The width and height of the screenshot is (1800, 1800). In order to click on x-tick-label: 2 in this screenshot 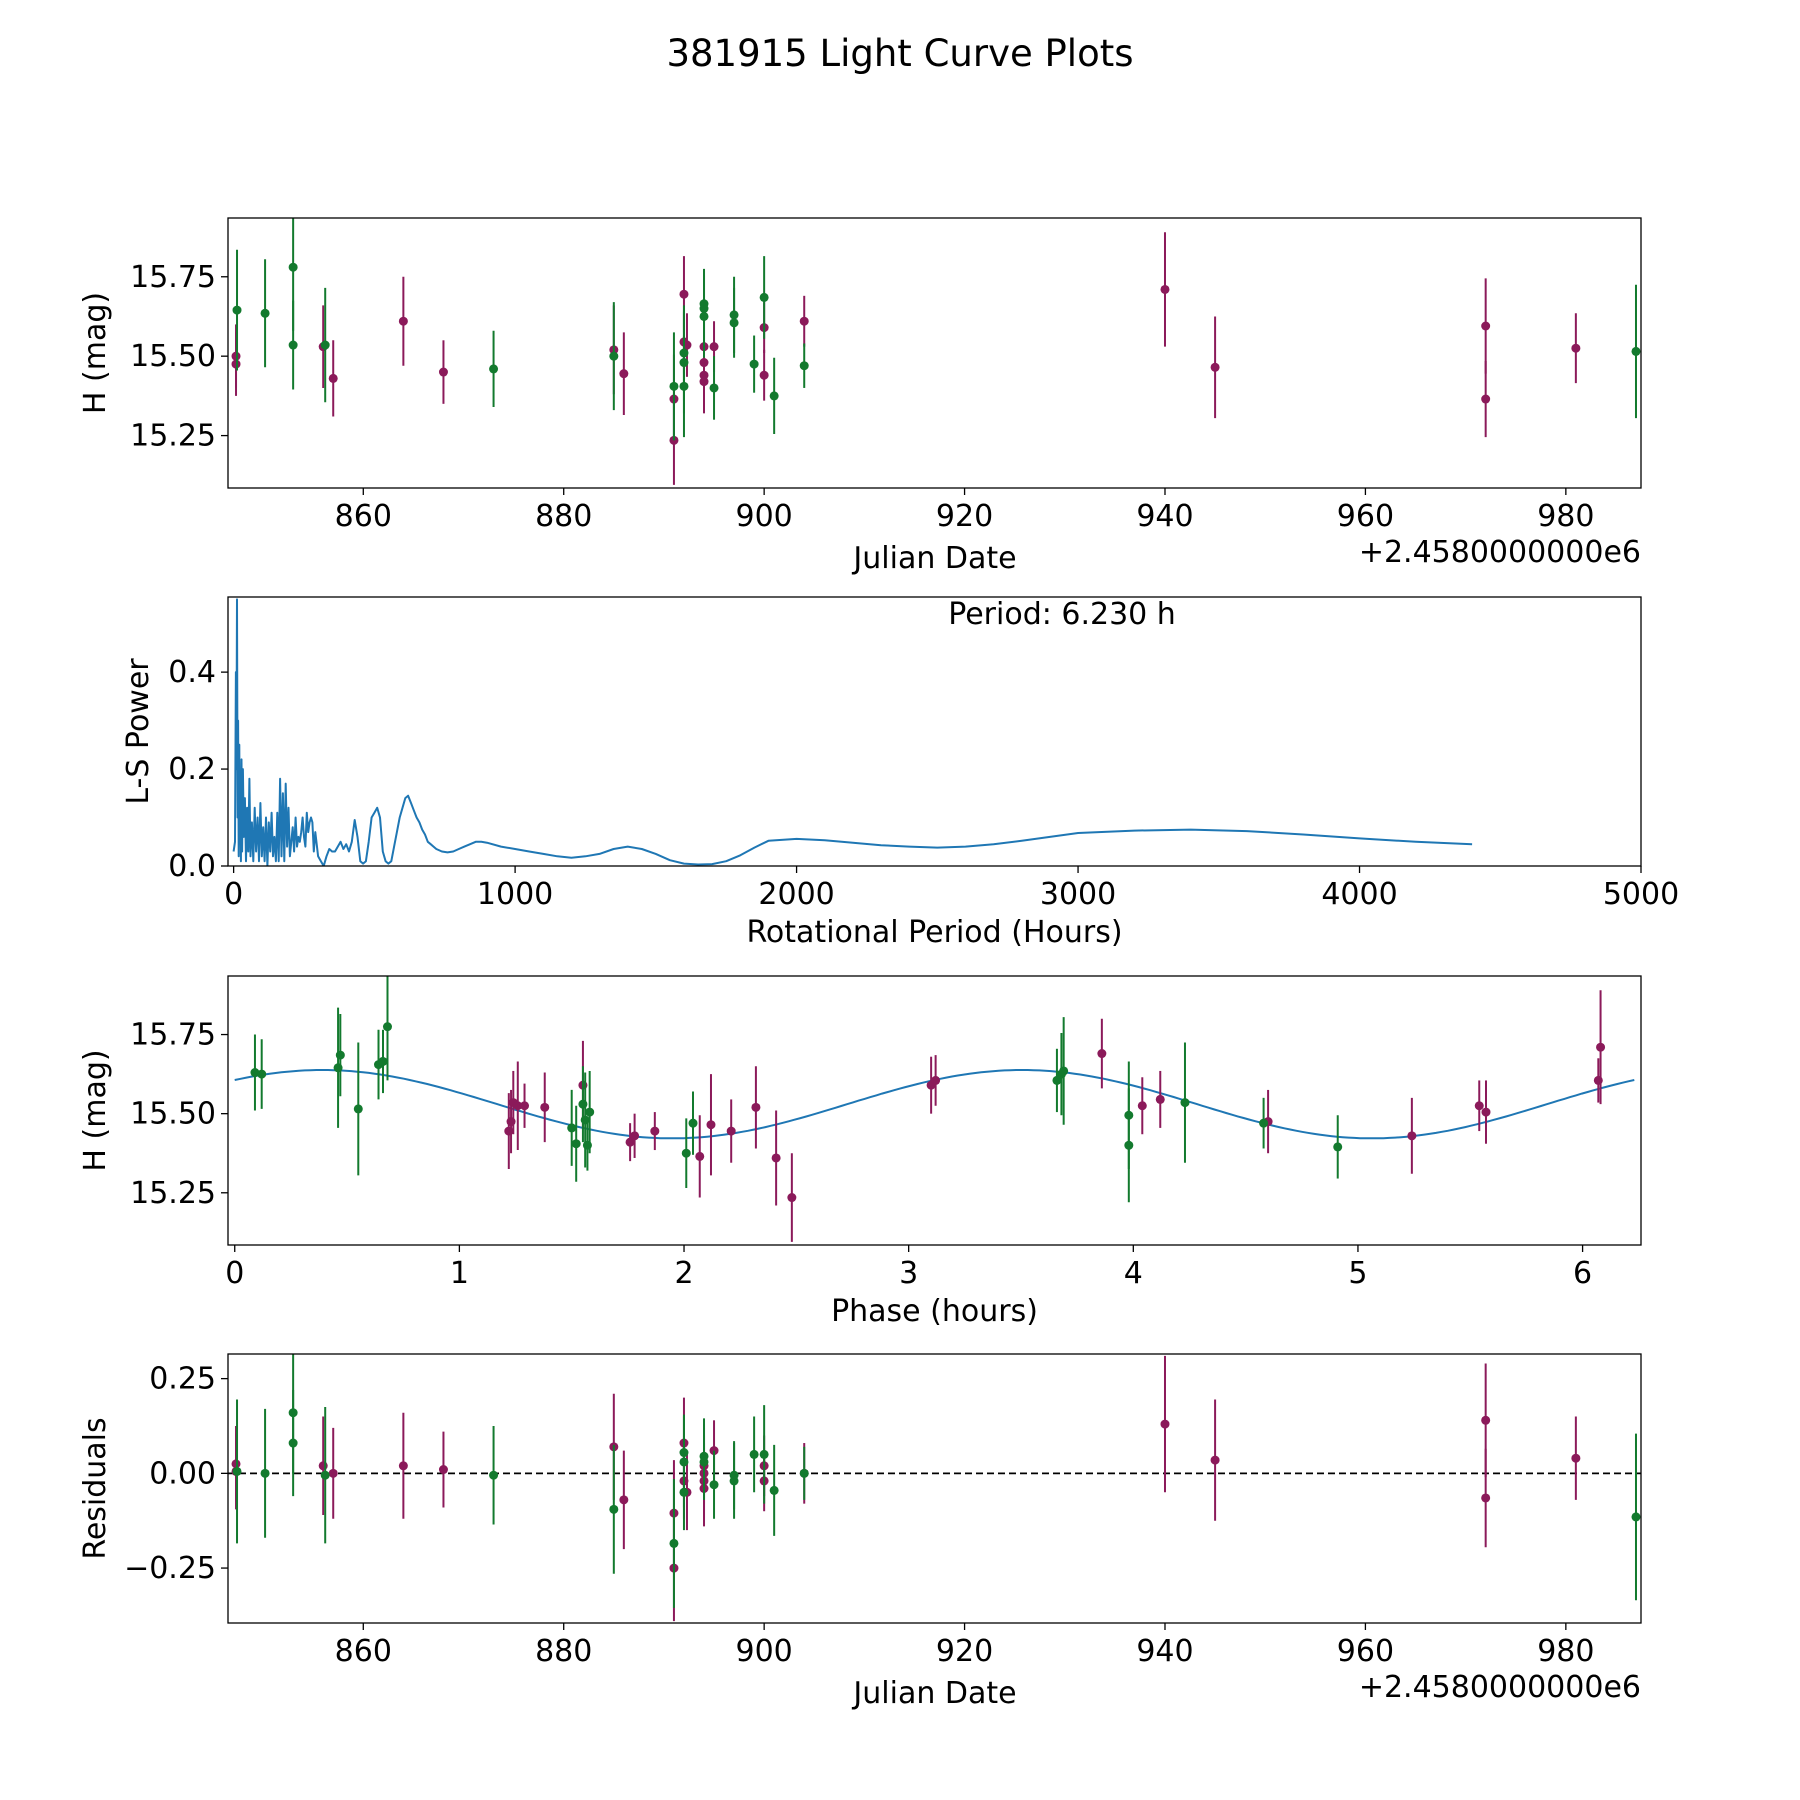, I will do `click(683, 1273)`.